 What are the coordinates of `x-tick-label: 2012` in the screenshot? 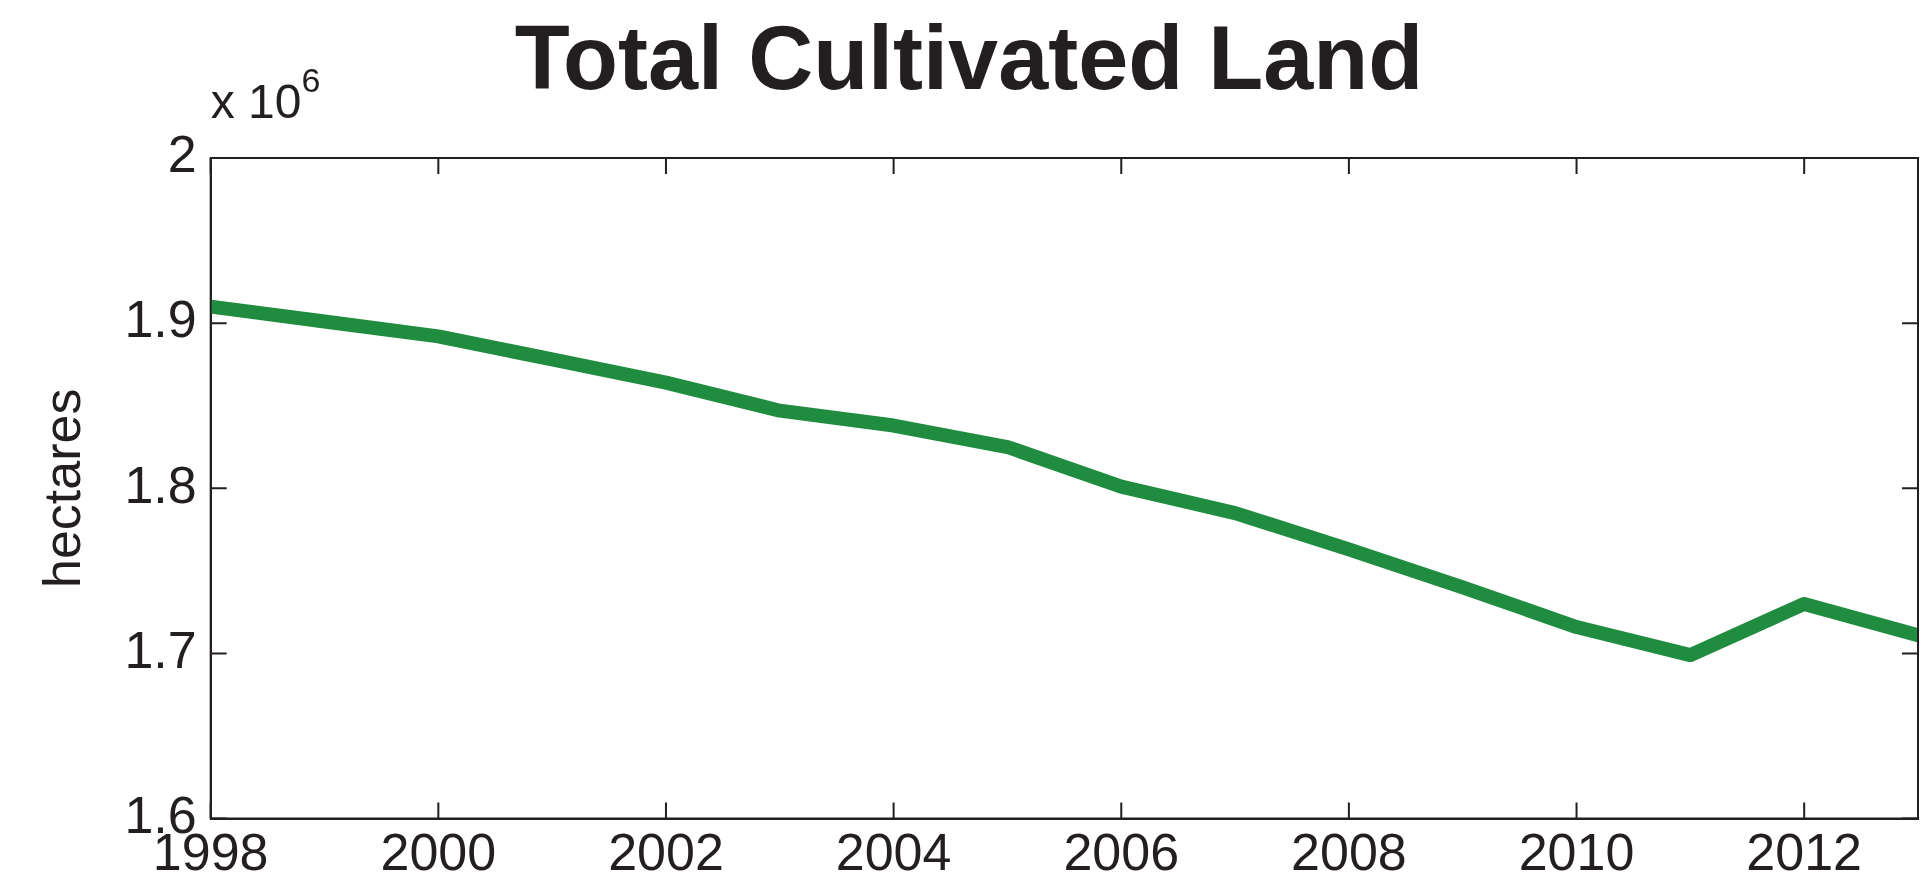 It's located at (1804, 852).